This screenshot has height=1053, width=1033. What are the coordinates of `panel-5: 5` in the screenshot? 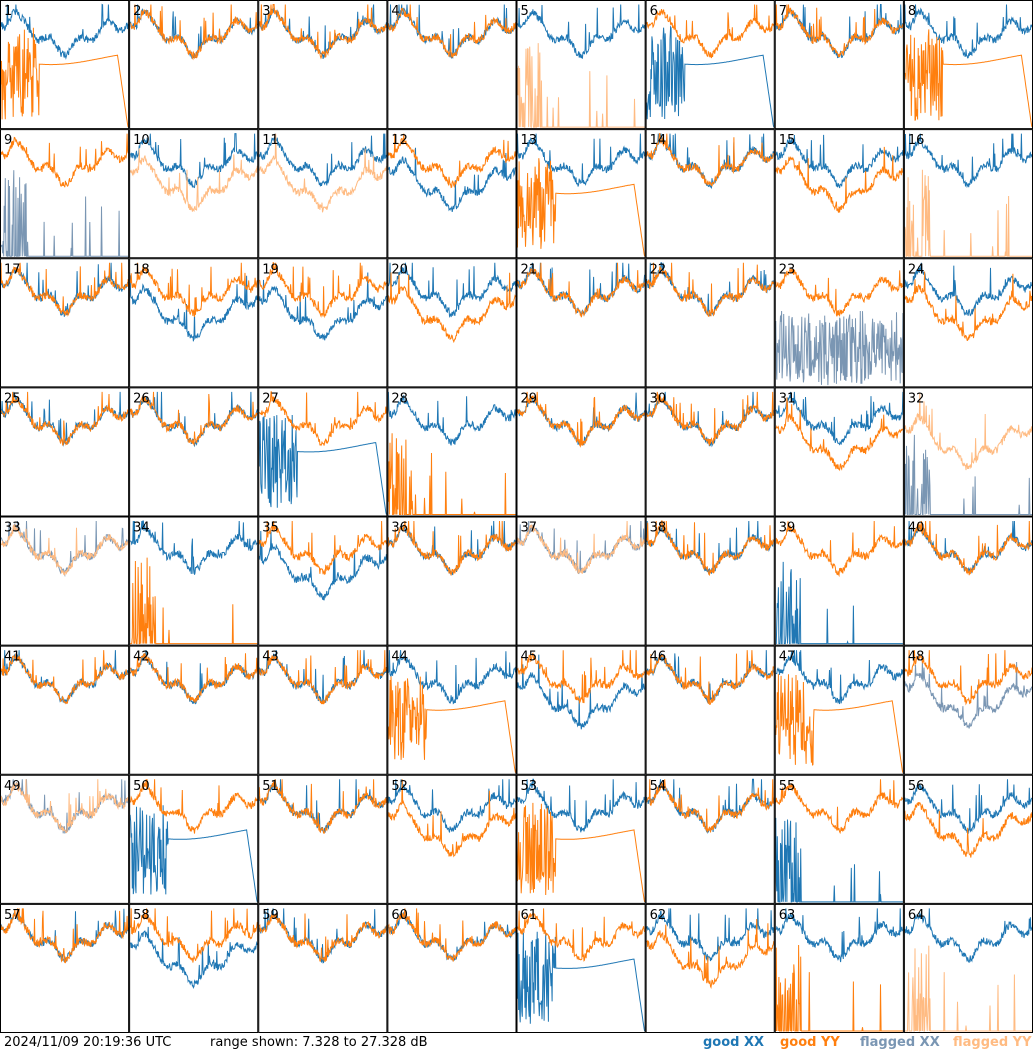 It's located at (581, 65).